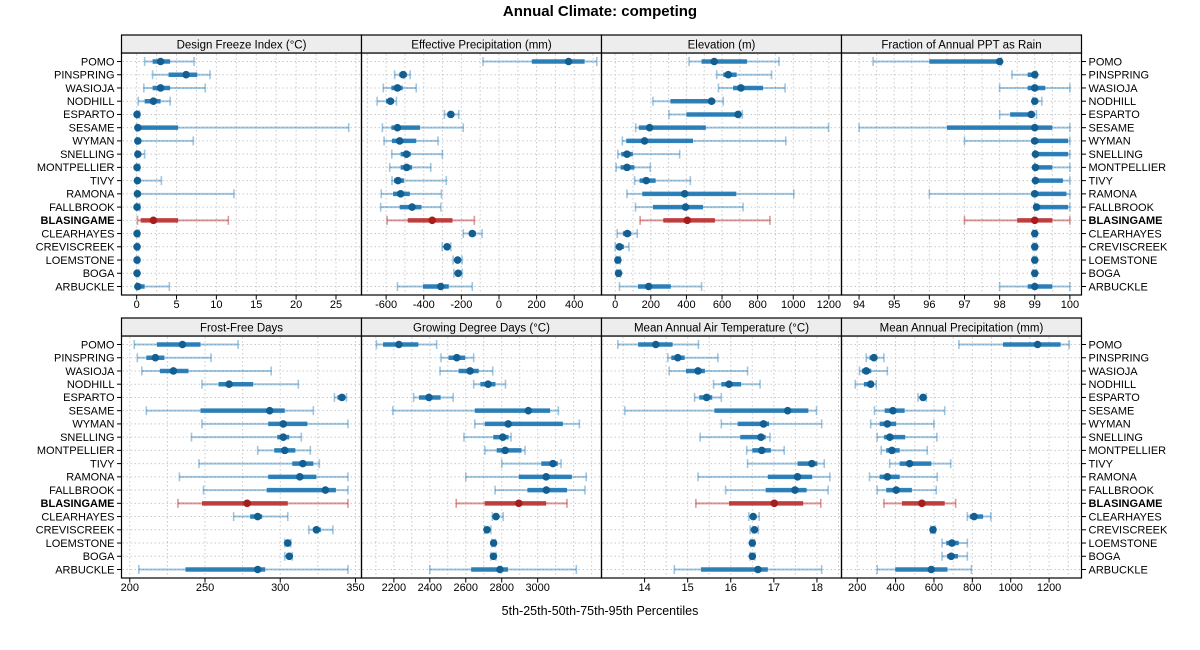  Describe the element at coordinates (722, 46) in the screenshot. I see `panel-strip-title: Elevation (m)` at that location.